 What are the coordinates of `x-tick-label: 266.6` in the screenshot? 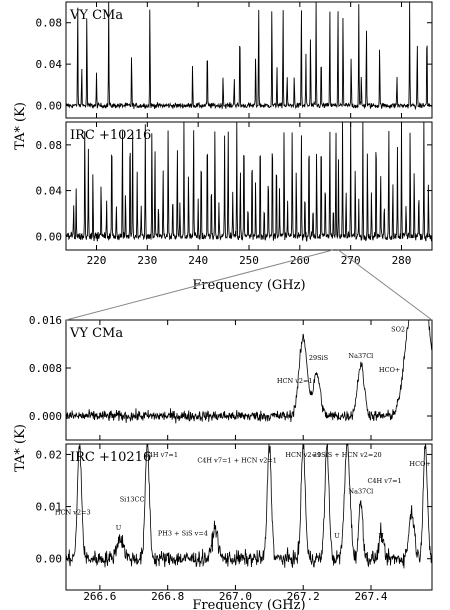 It's located at (99, 596).